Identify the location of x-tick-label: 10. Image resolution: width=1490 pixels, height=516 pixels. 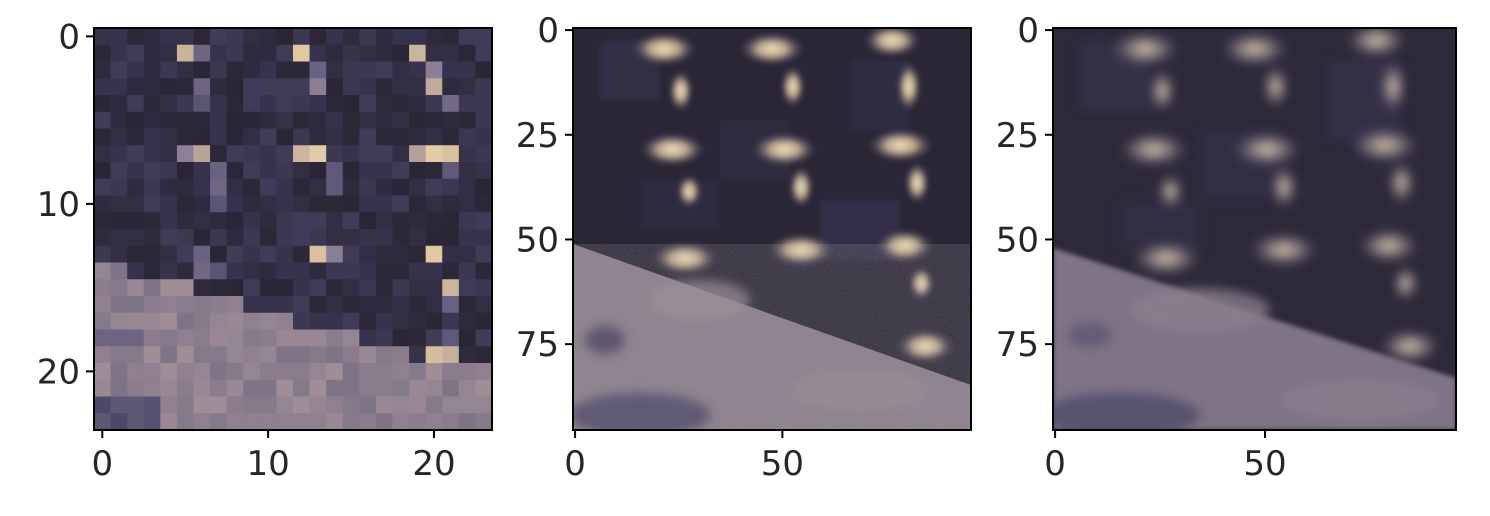
(267, 464).